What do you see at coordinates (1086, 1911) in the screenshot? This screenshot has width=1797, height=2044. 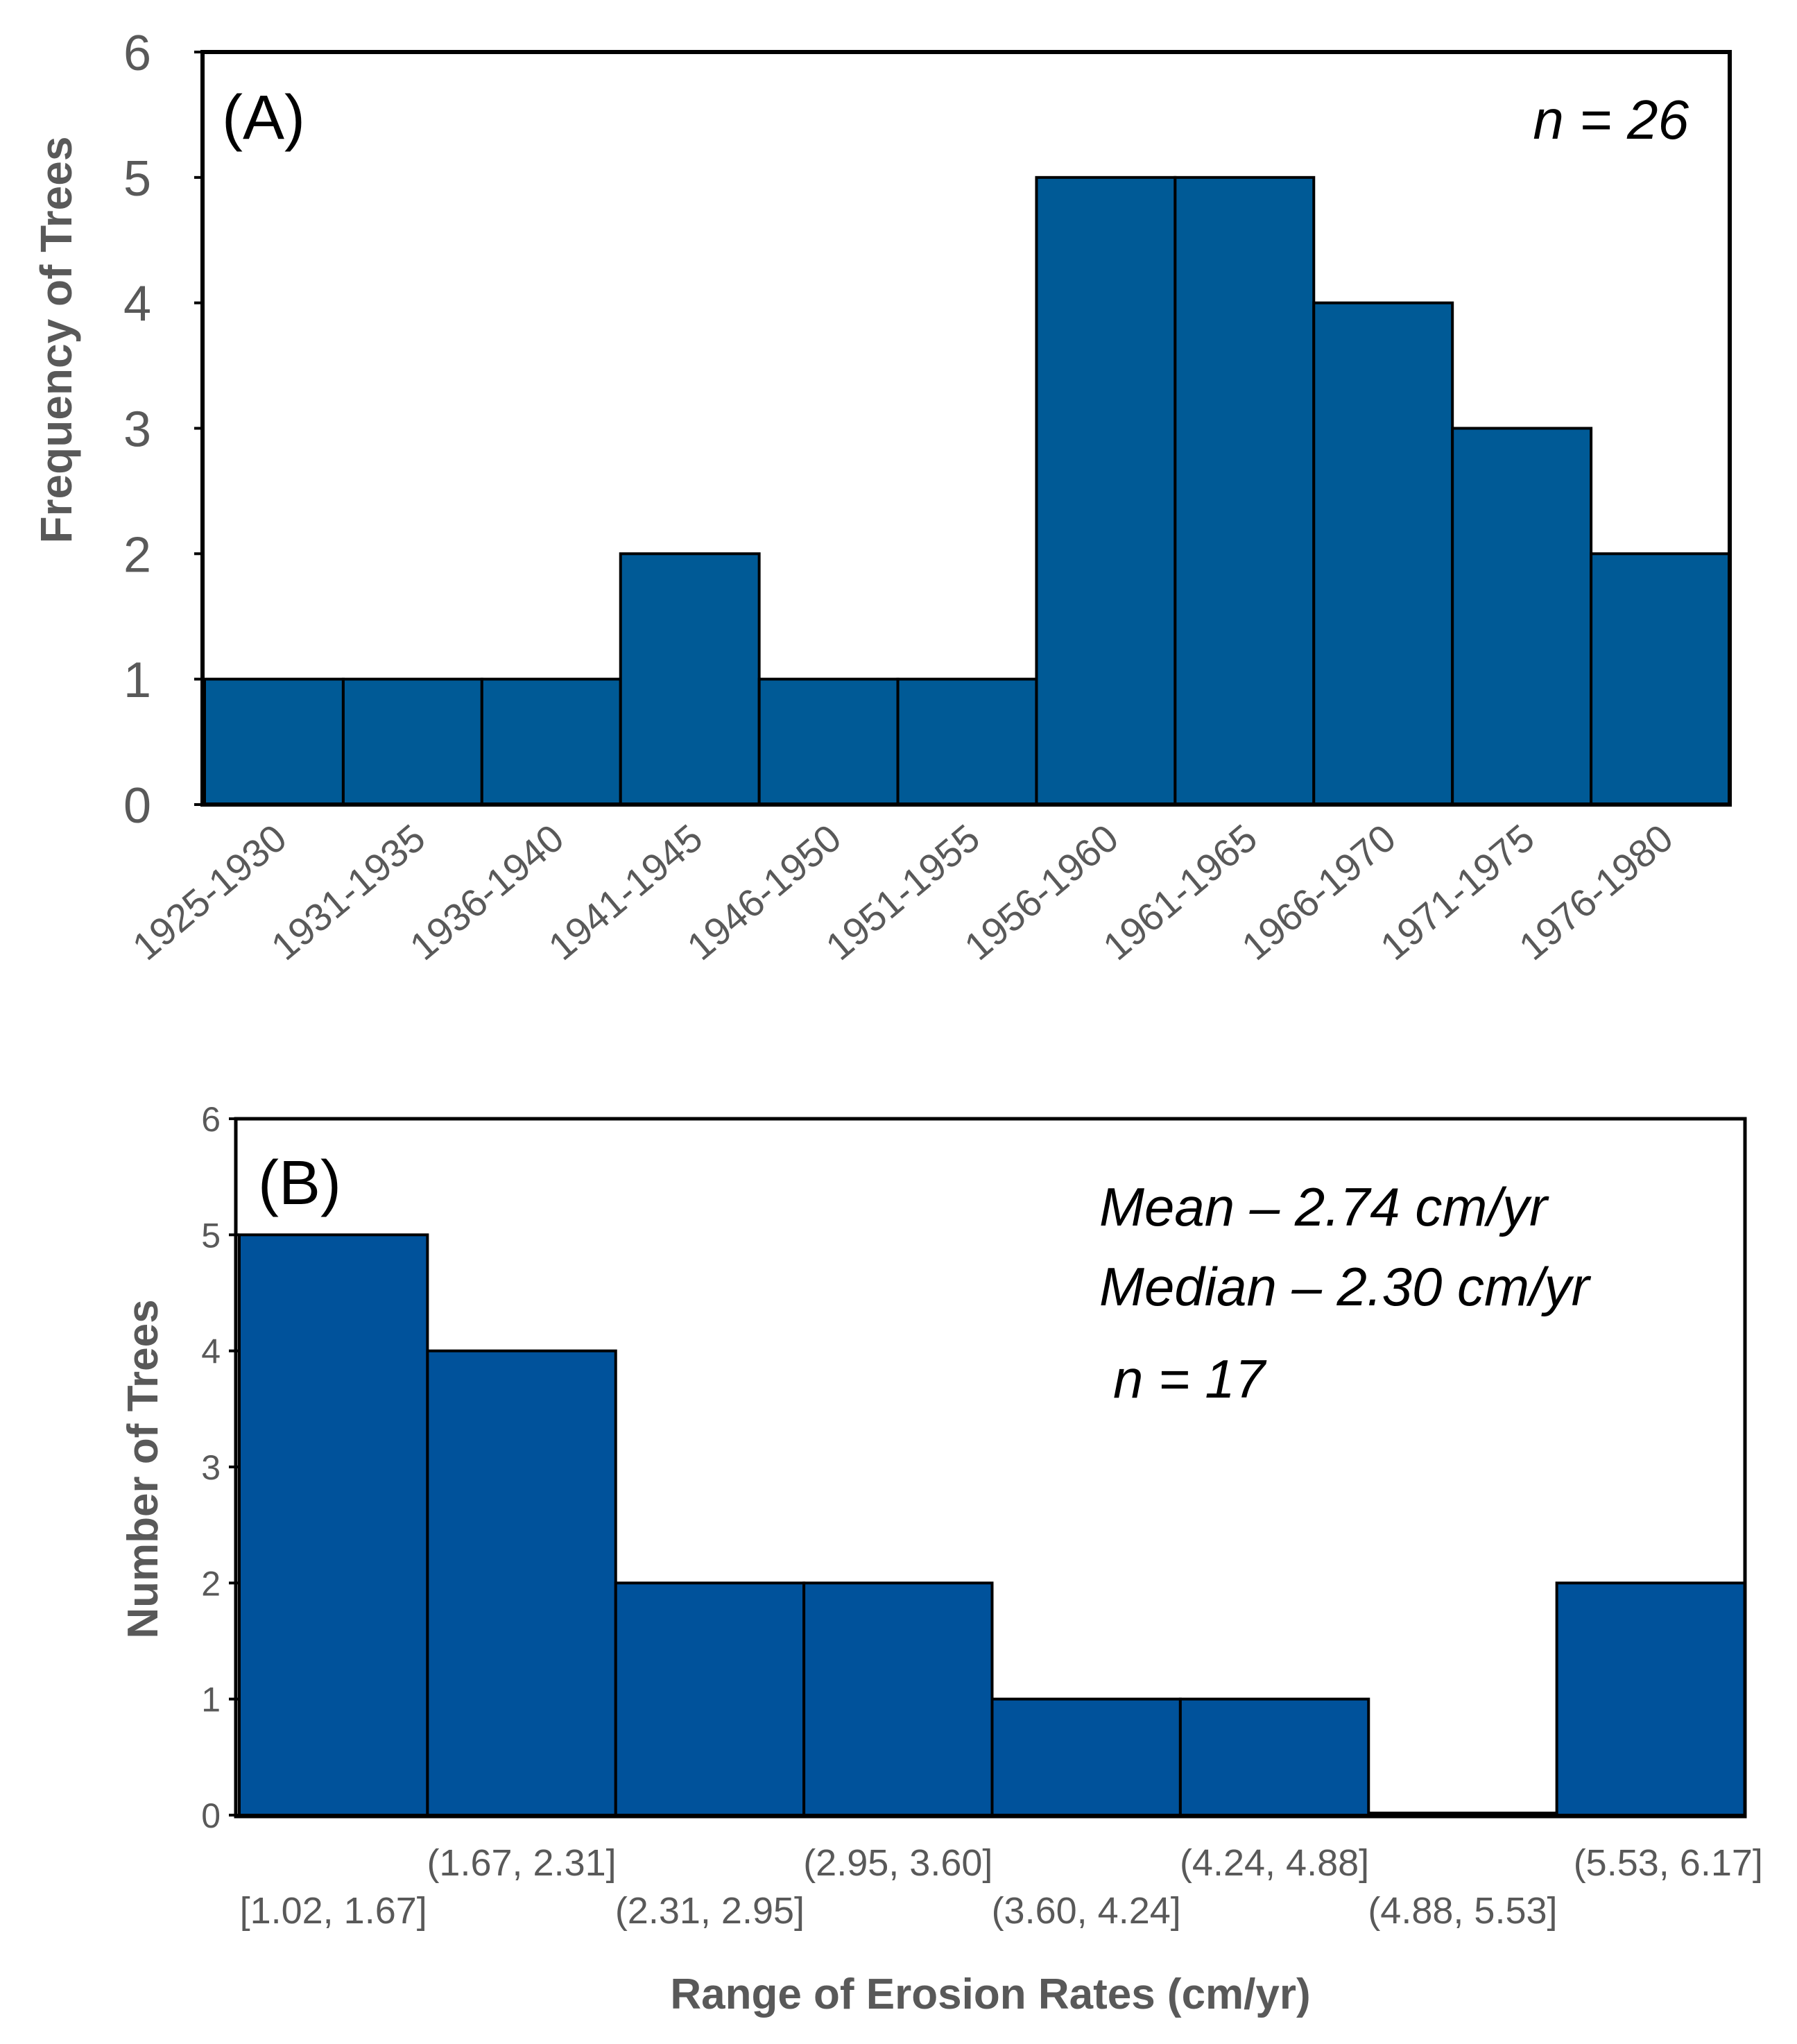 I see `b-x-category-label: (3.60, 4.24]` at bounding box center [1086, 1911].